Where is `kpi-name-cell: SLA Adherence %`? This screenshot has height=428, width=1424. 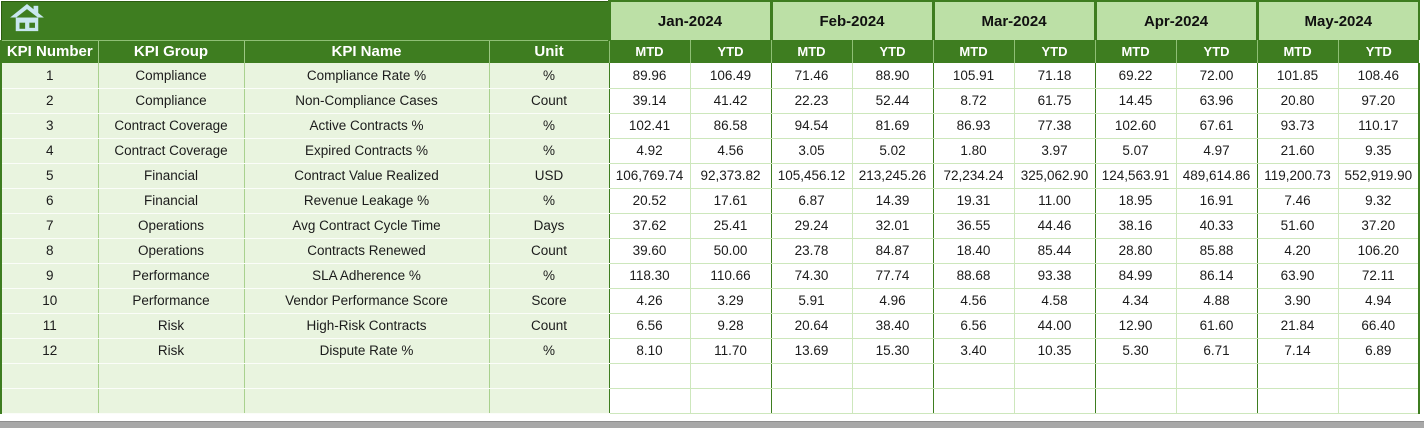
kpi-name-cell: SLA Adherence % is located at coordinates (366, 276).